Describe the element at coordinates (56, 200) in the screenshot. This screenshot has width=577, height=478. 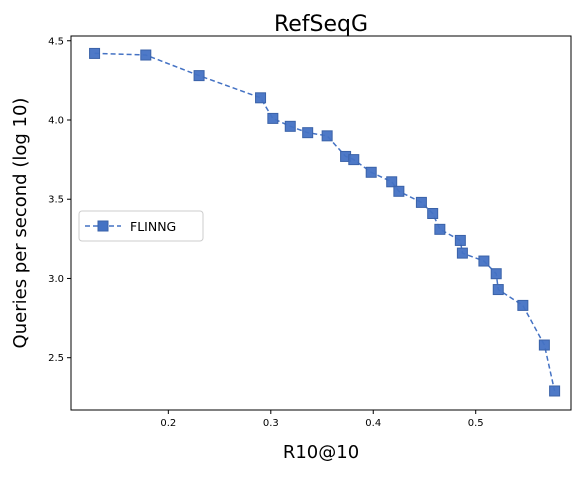
I see `y-tick-label: 3.5` at that location.